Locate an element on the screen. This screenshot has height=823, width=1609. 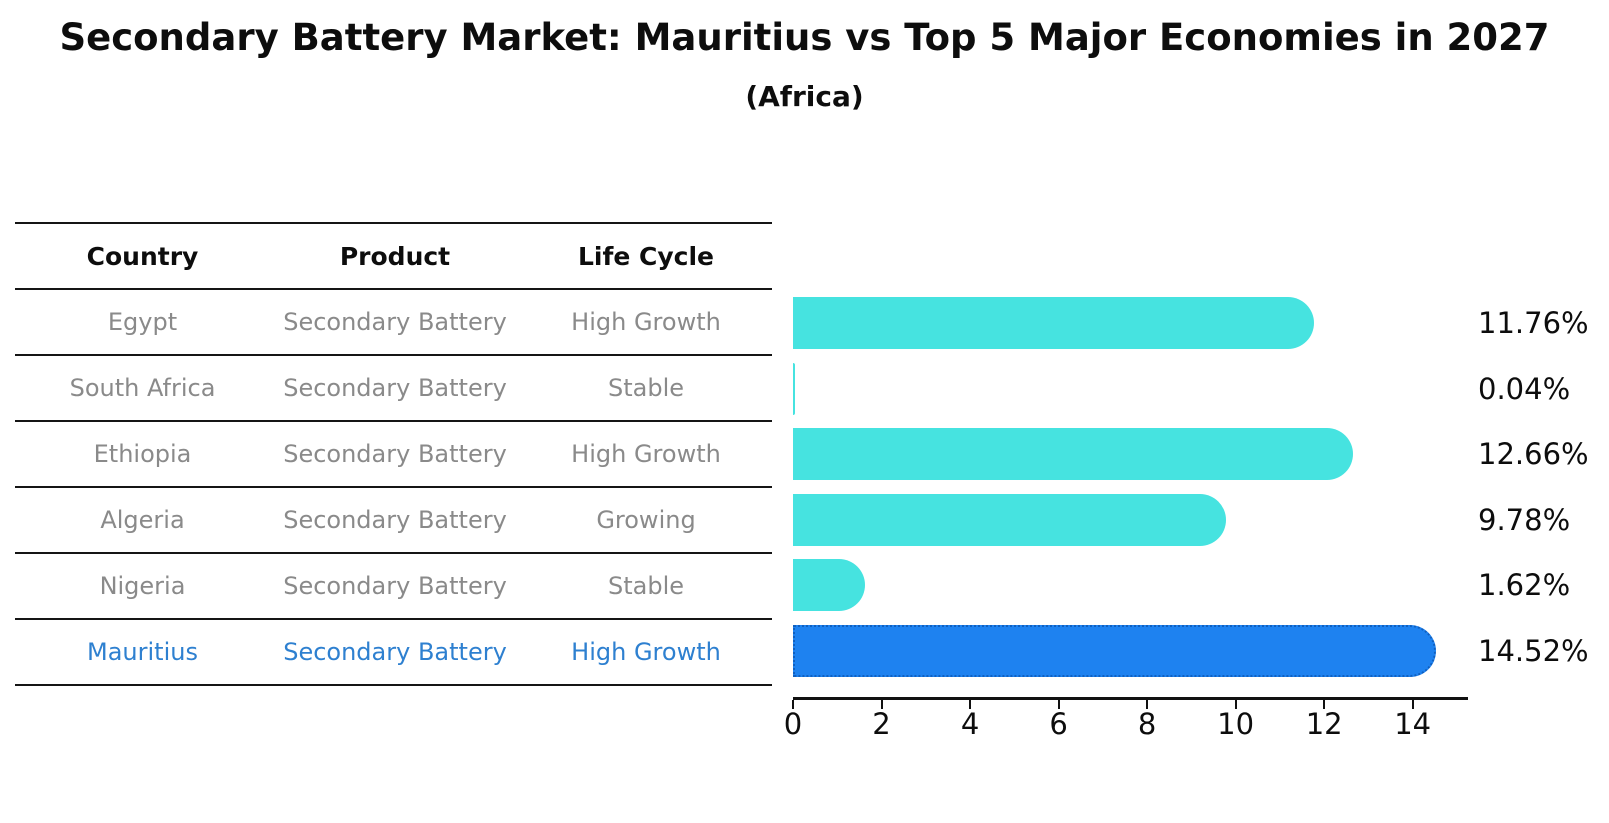
column-header-product: Product is located at coordinates (395, 256).